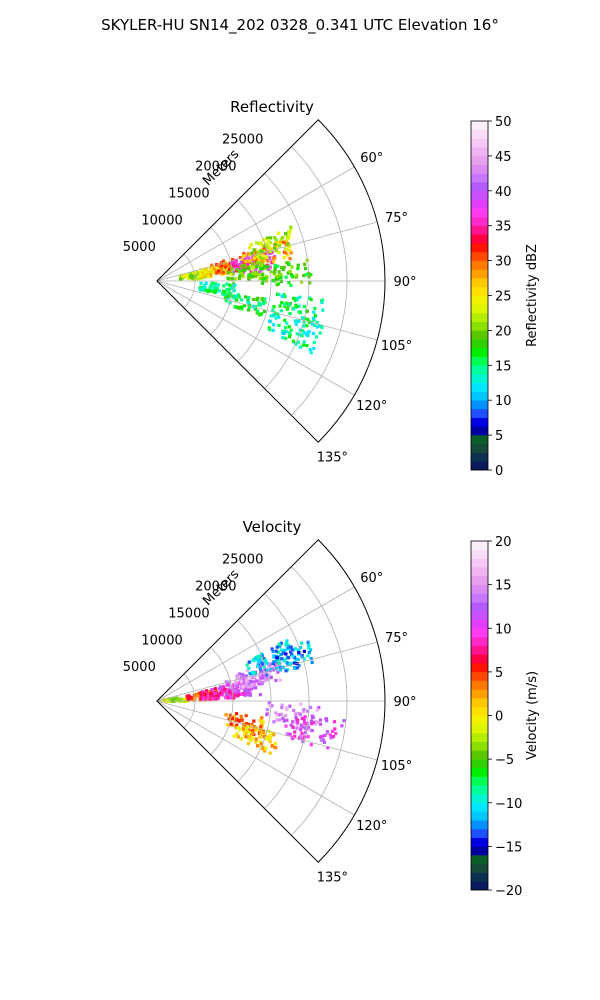 This screenshot has width=600, height=1000. I want to click on colorbar-tick-label: 45, so click(503, 157).